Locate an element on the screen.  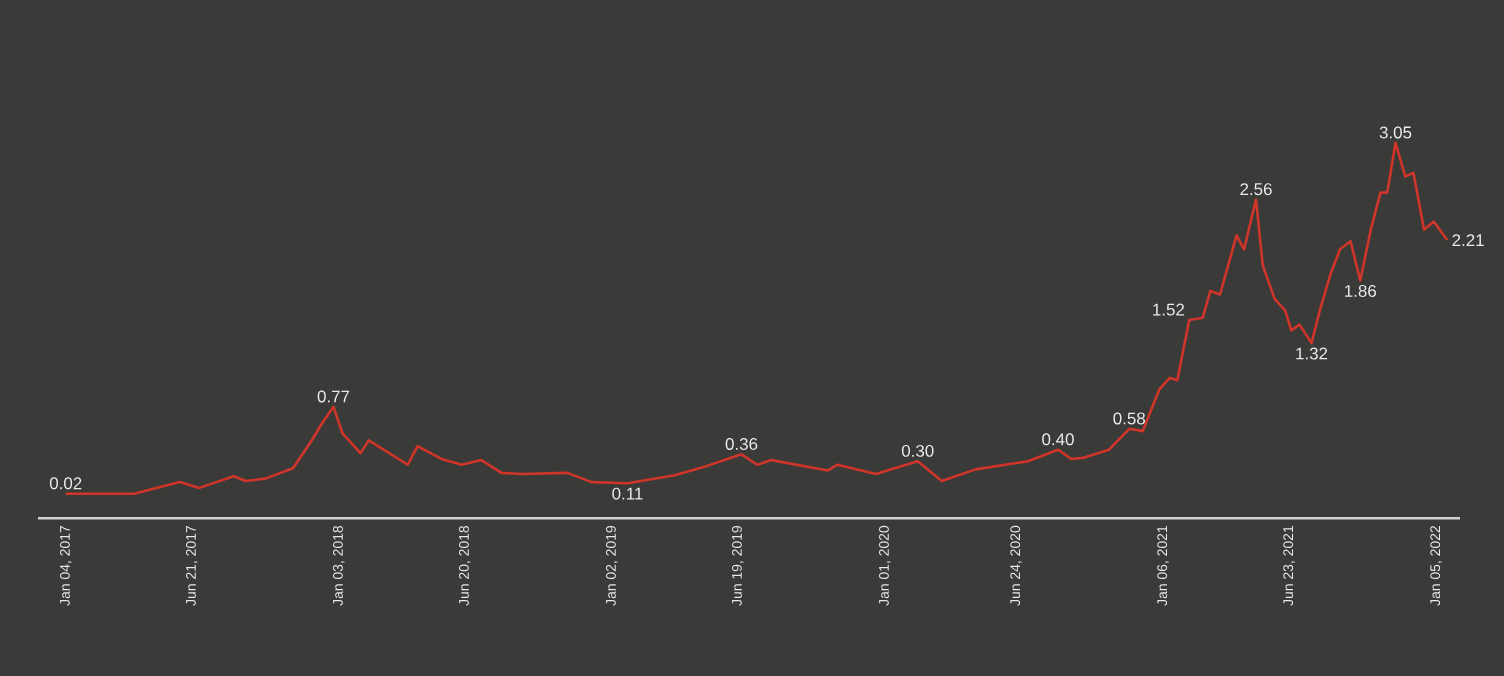
data-label: 0.77 is located at coordinates (333, 396).